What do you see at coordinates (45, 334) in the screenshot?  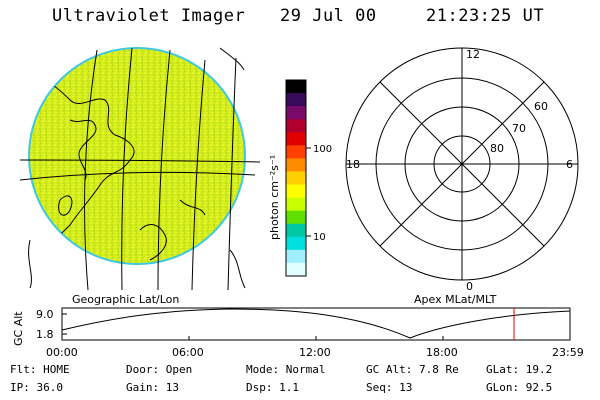 I see `altitude-ytick-1_8: 1.8` at bounding box center [45, 334].